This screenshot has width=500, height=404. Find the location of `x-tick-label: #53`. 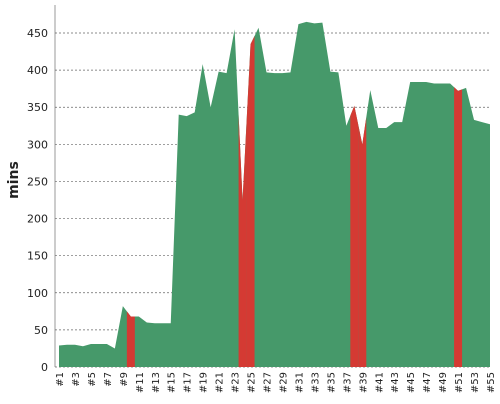

x-tick-label: #53 is located at coordinates (475, 382).